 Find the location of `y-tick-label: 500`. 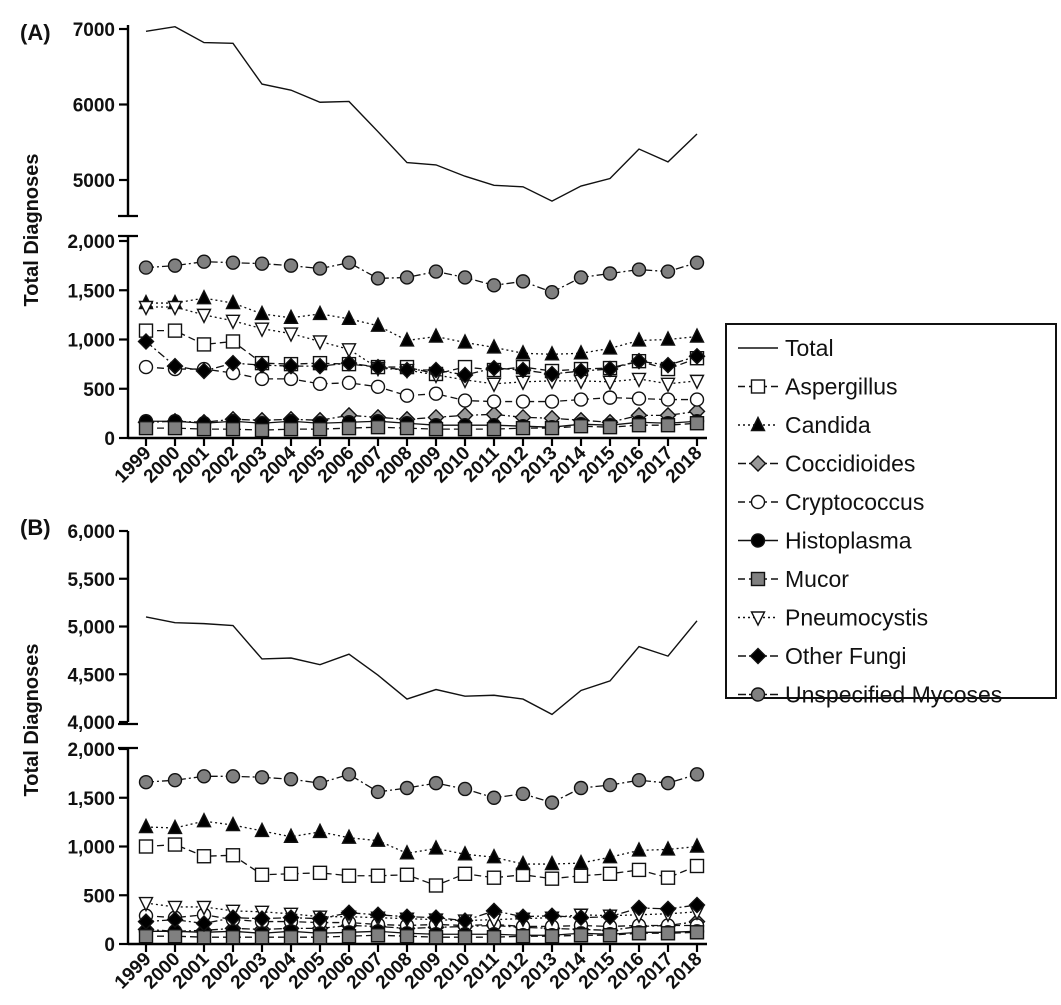

y-tick-label: 500 is located at coordinates (99, 390).